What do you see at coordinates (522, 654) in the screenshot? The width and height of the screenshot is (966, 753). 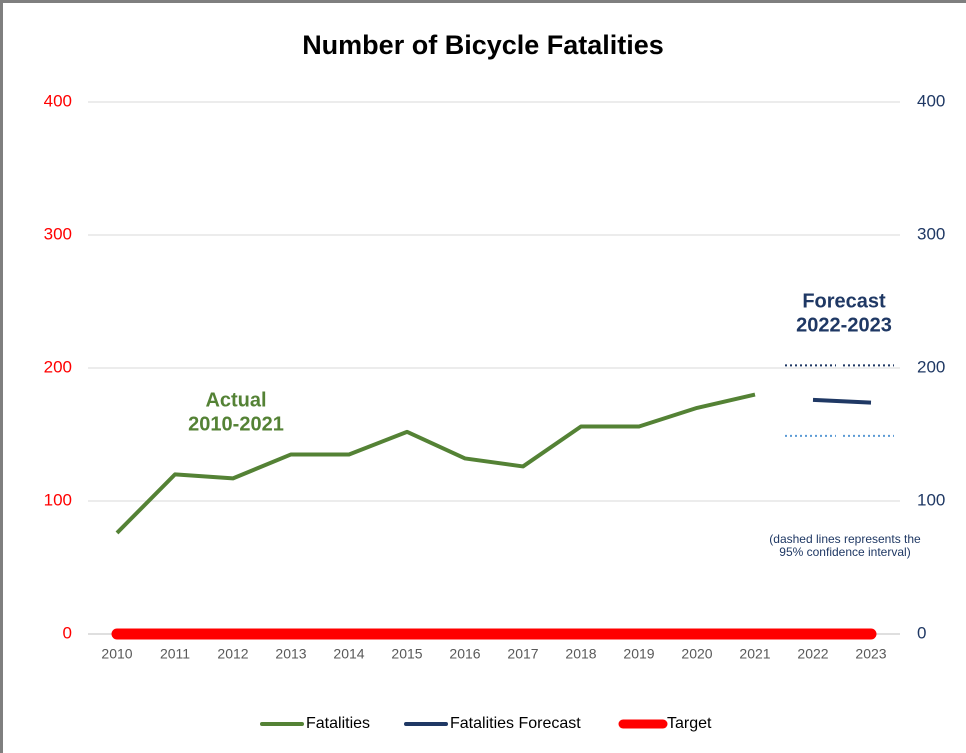 I see `x-tick-label: 2017` at bounding box center [522, 654].